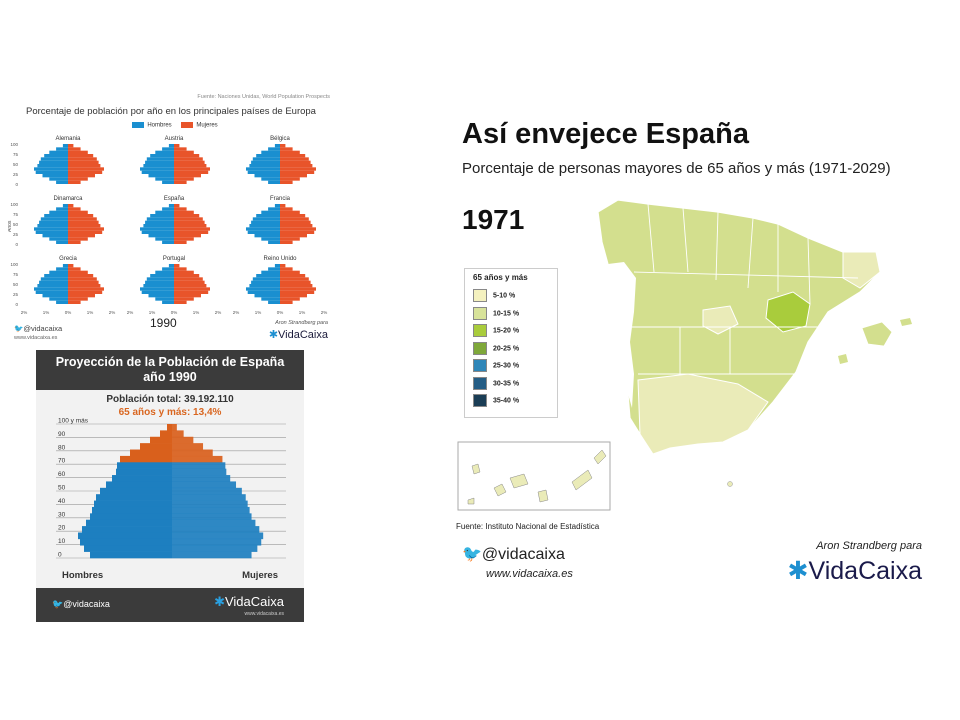 The width and height of the screenshot is (960, 720). What do you see at coordinates (496, 400) in the screenshot?
I see `spain-legend-item: 35-40 %` at bounding box center [496, 400].